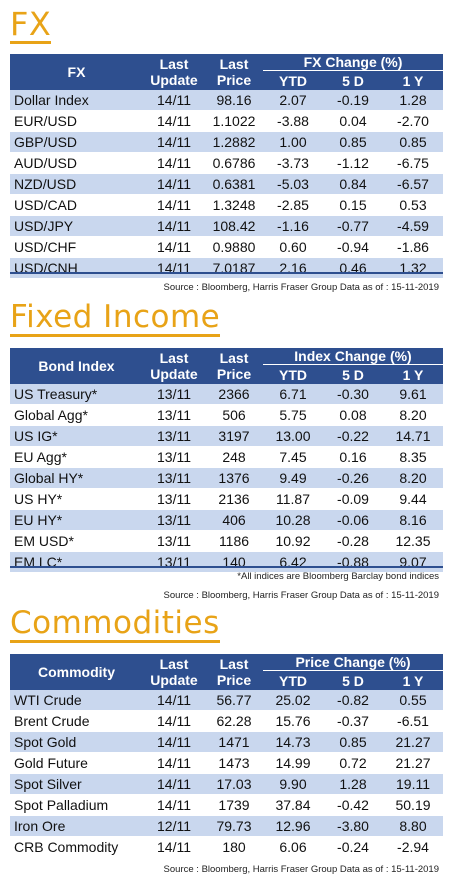  Describe the element at coordinates (413, 226) in the screenshot. I see `value-cell: -4.59` at that location.